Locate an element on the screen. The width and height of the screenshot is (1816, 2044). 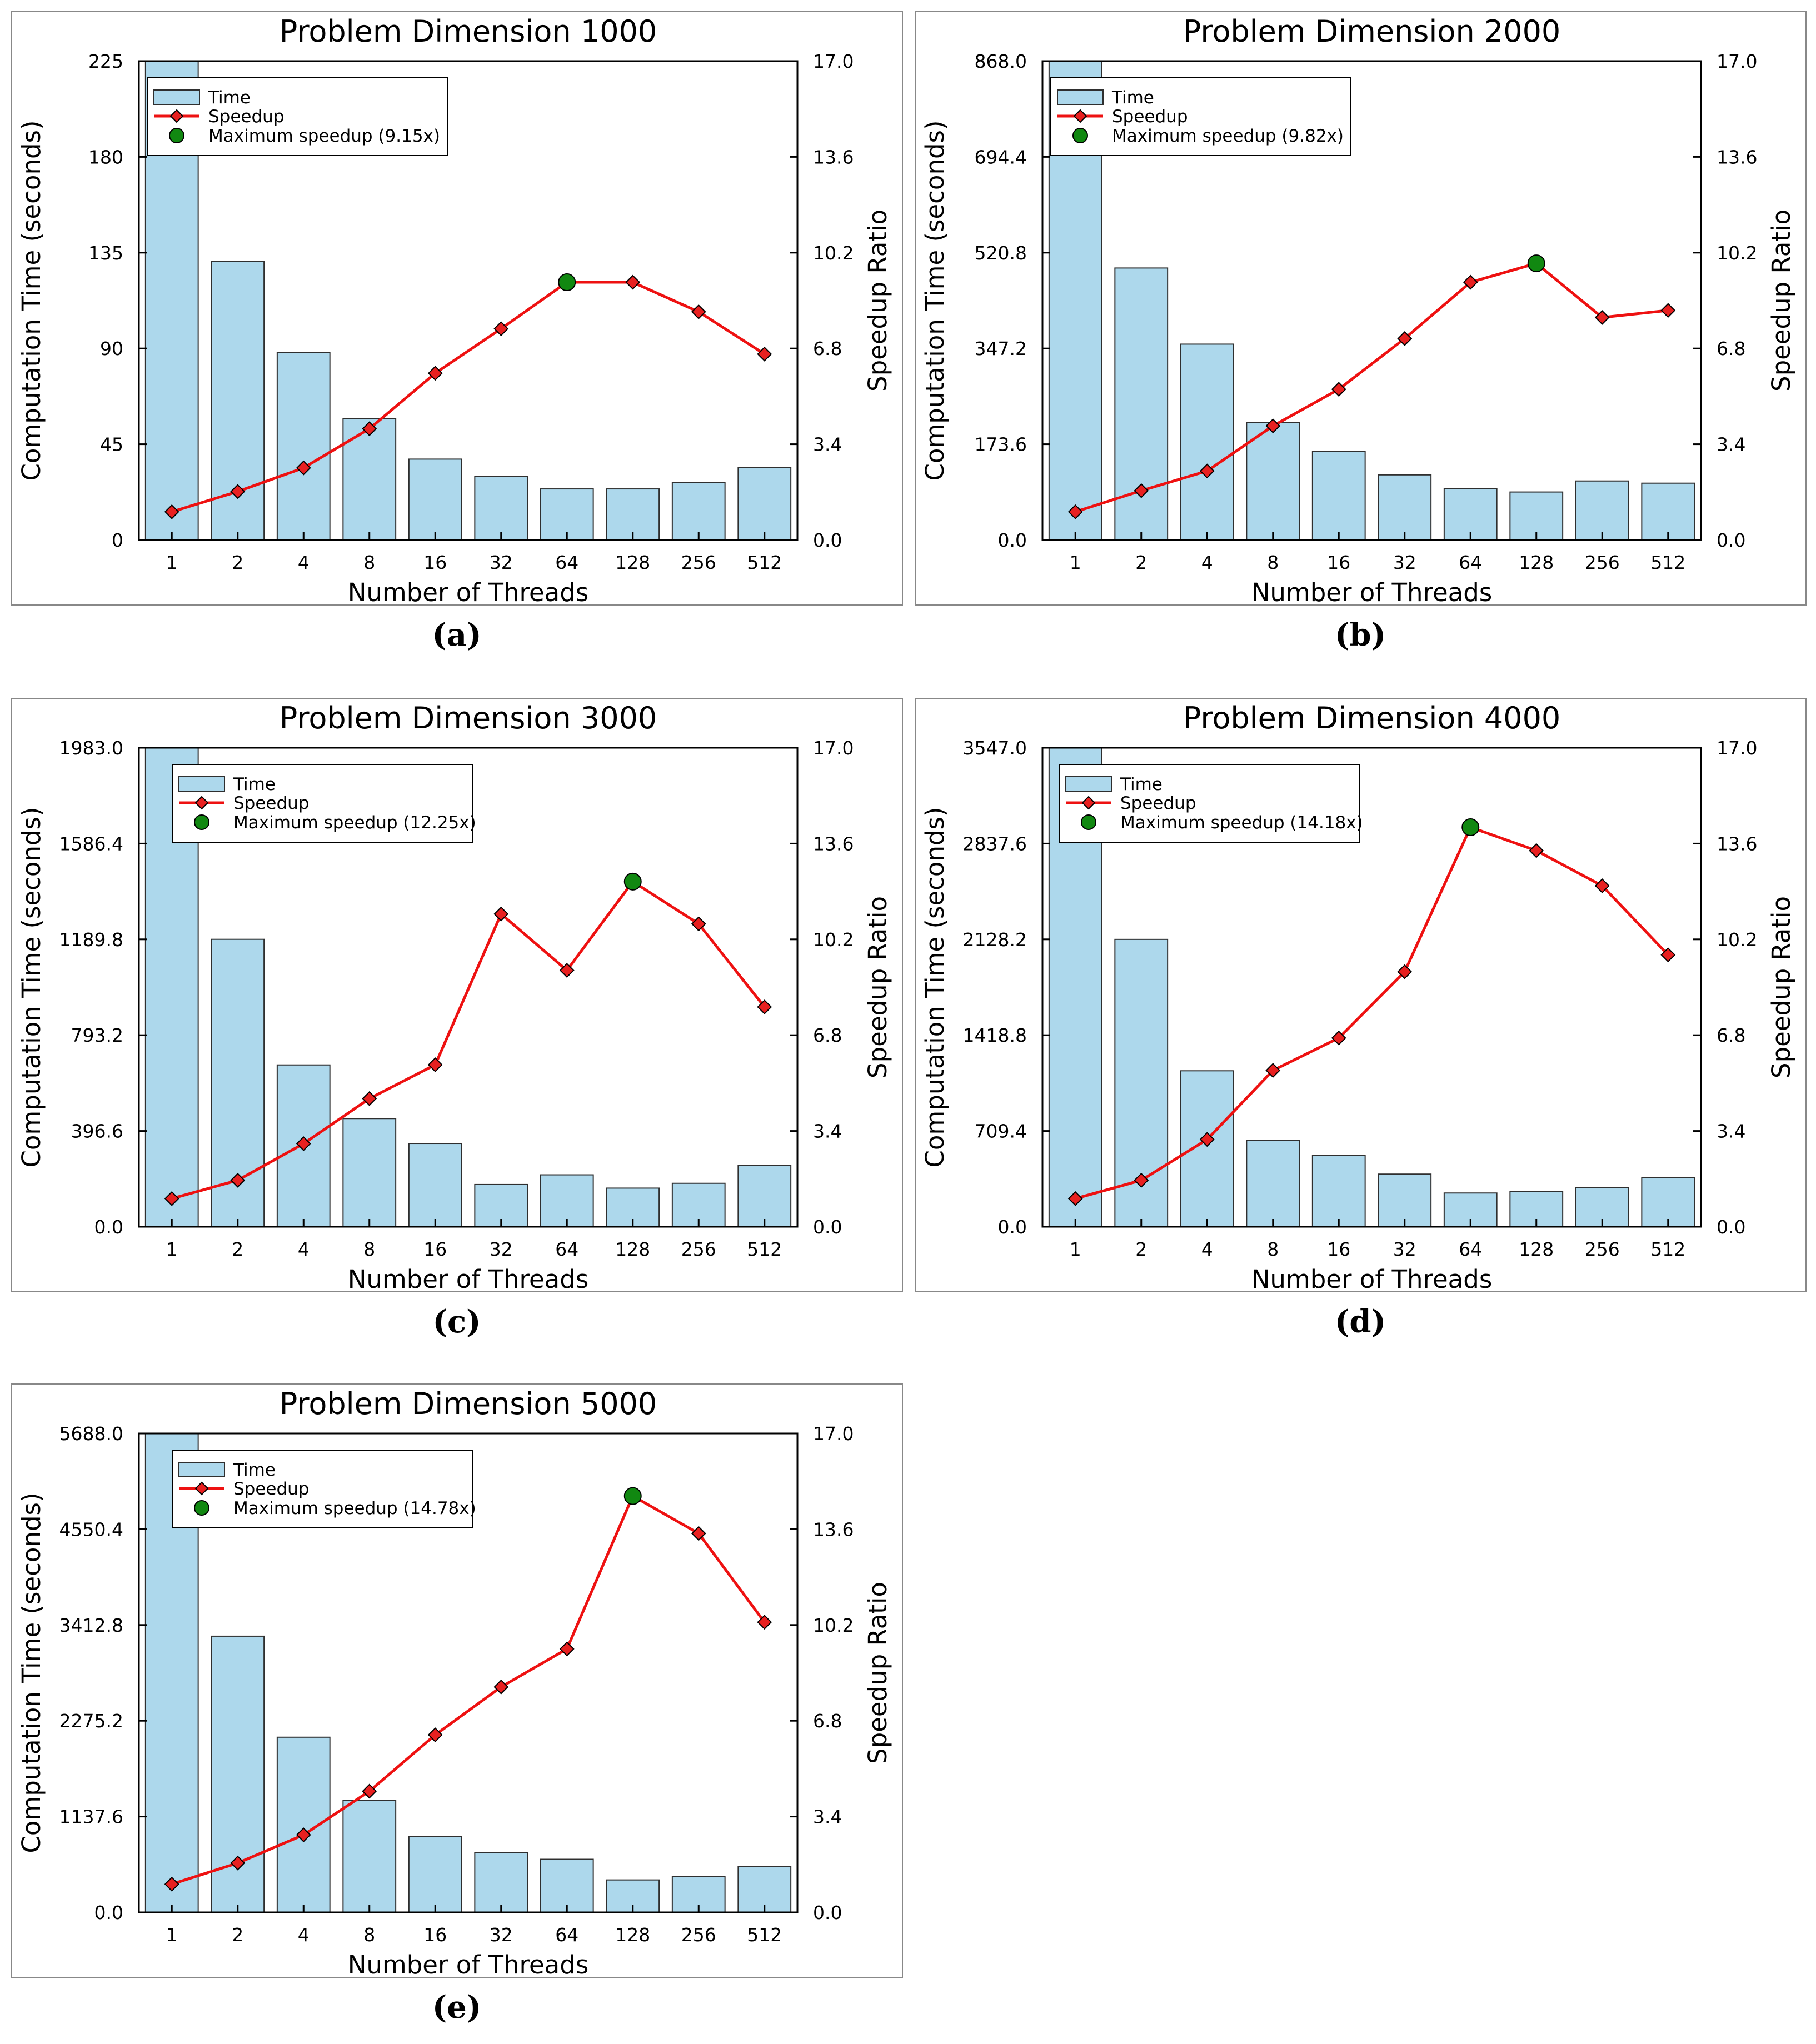
y-tick-label: 3547.0 is located at coordinates (995, 748).